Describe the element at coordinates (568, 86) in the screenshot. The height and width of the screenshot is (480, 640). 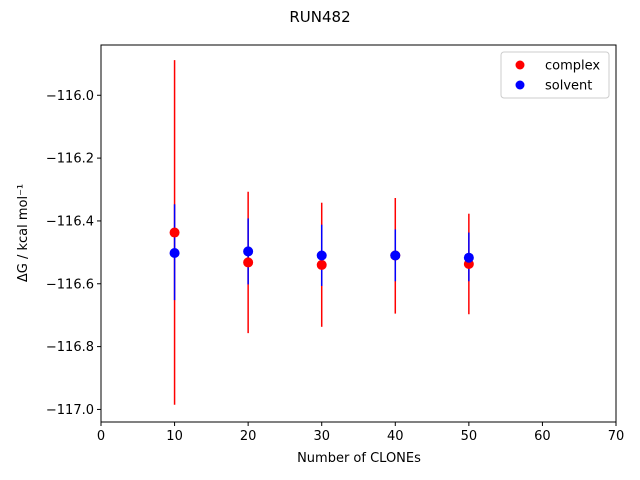
I see `legend-label-solvent: solvent` at that location.